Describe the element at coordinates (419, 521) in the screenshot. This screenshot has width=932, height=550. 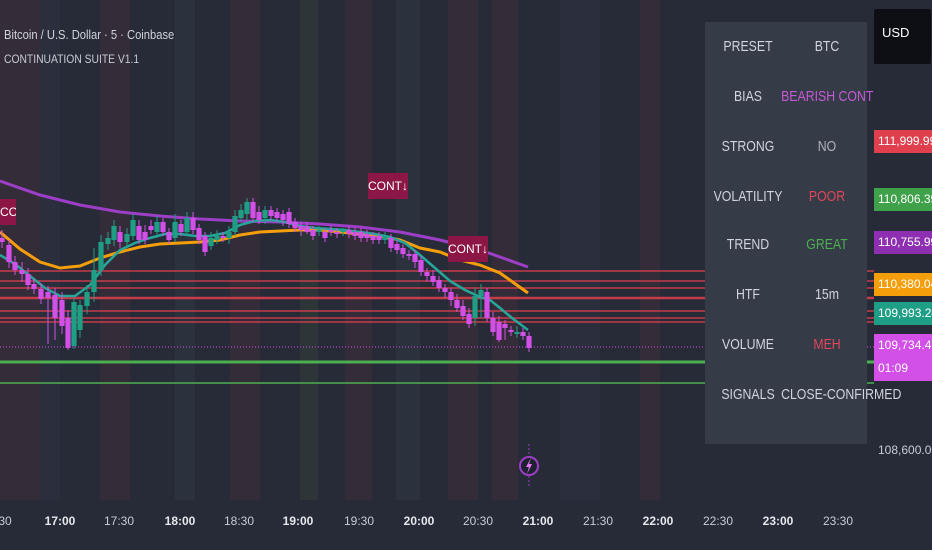
I see `x-axis-tick: 20:00` at that location.